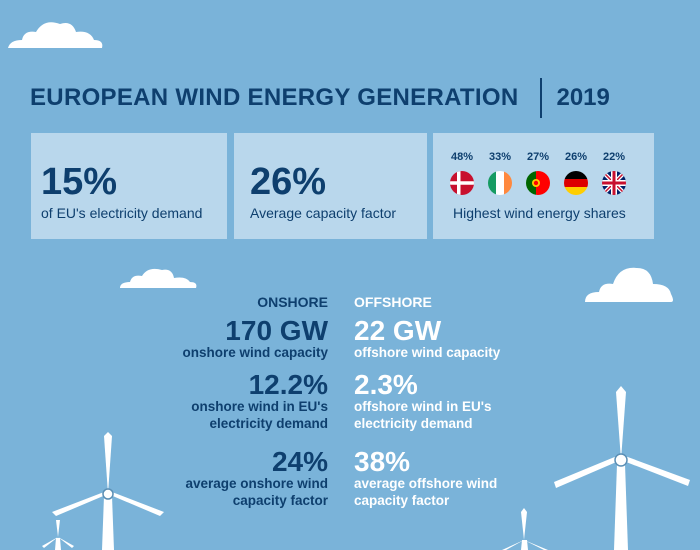 This screenshot has width=700, height=550. I want to click on share-item-uk: 22%, so click(614, 173).